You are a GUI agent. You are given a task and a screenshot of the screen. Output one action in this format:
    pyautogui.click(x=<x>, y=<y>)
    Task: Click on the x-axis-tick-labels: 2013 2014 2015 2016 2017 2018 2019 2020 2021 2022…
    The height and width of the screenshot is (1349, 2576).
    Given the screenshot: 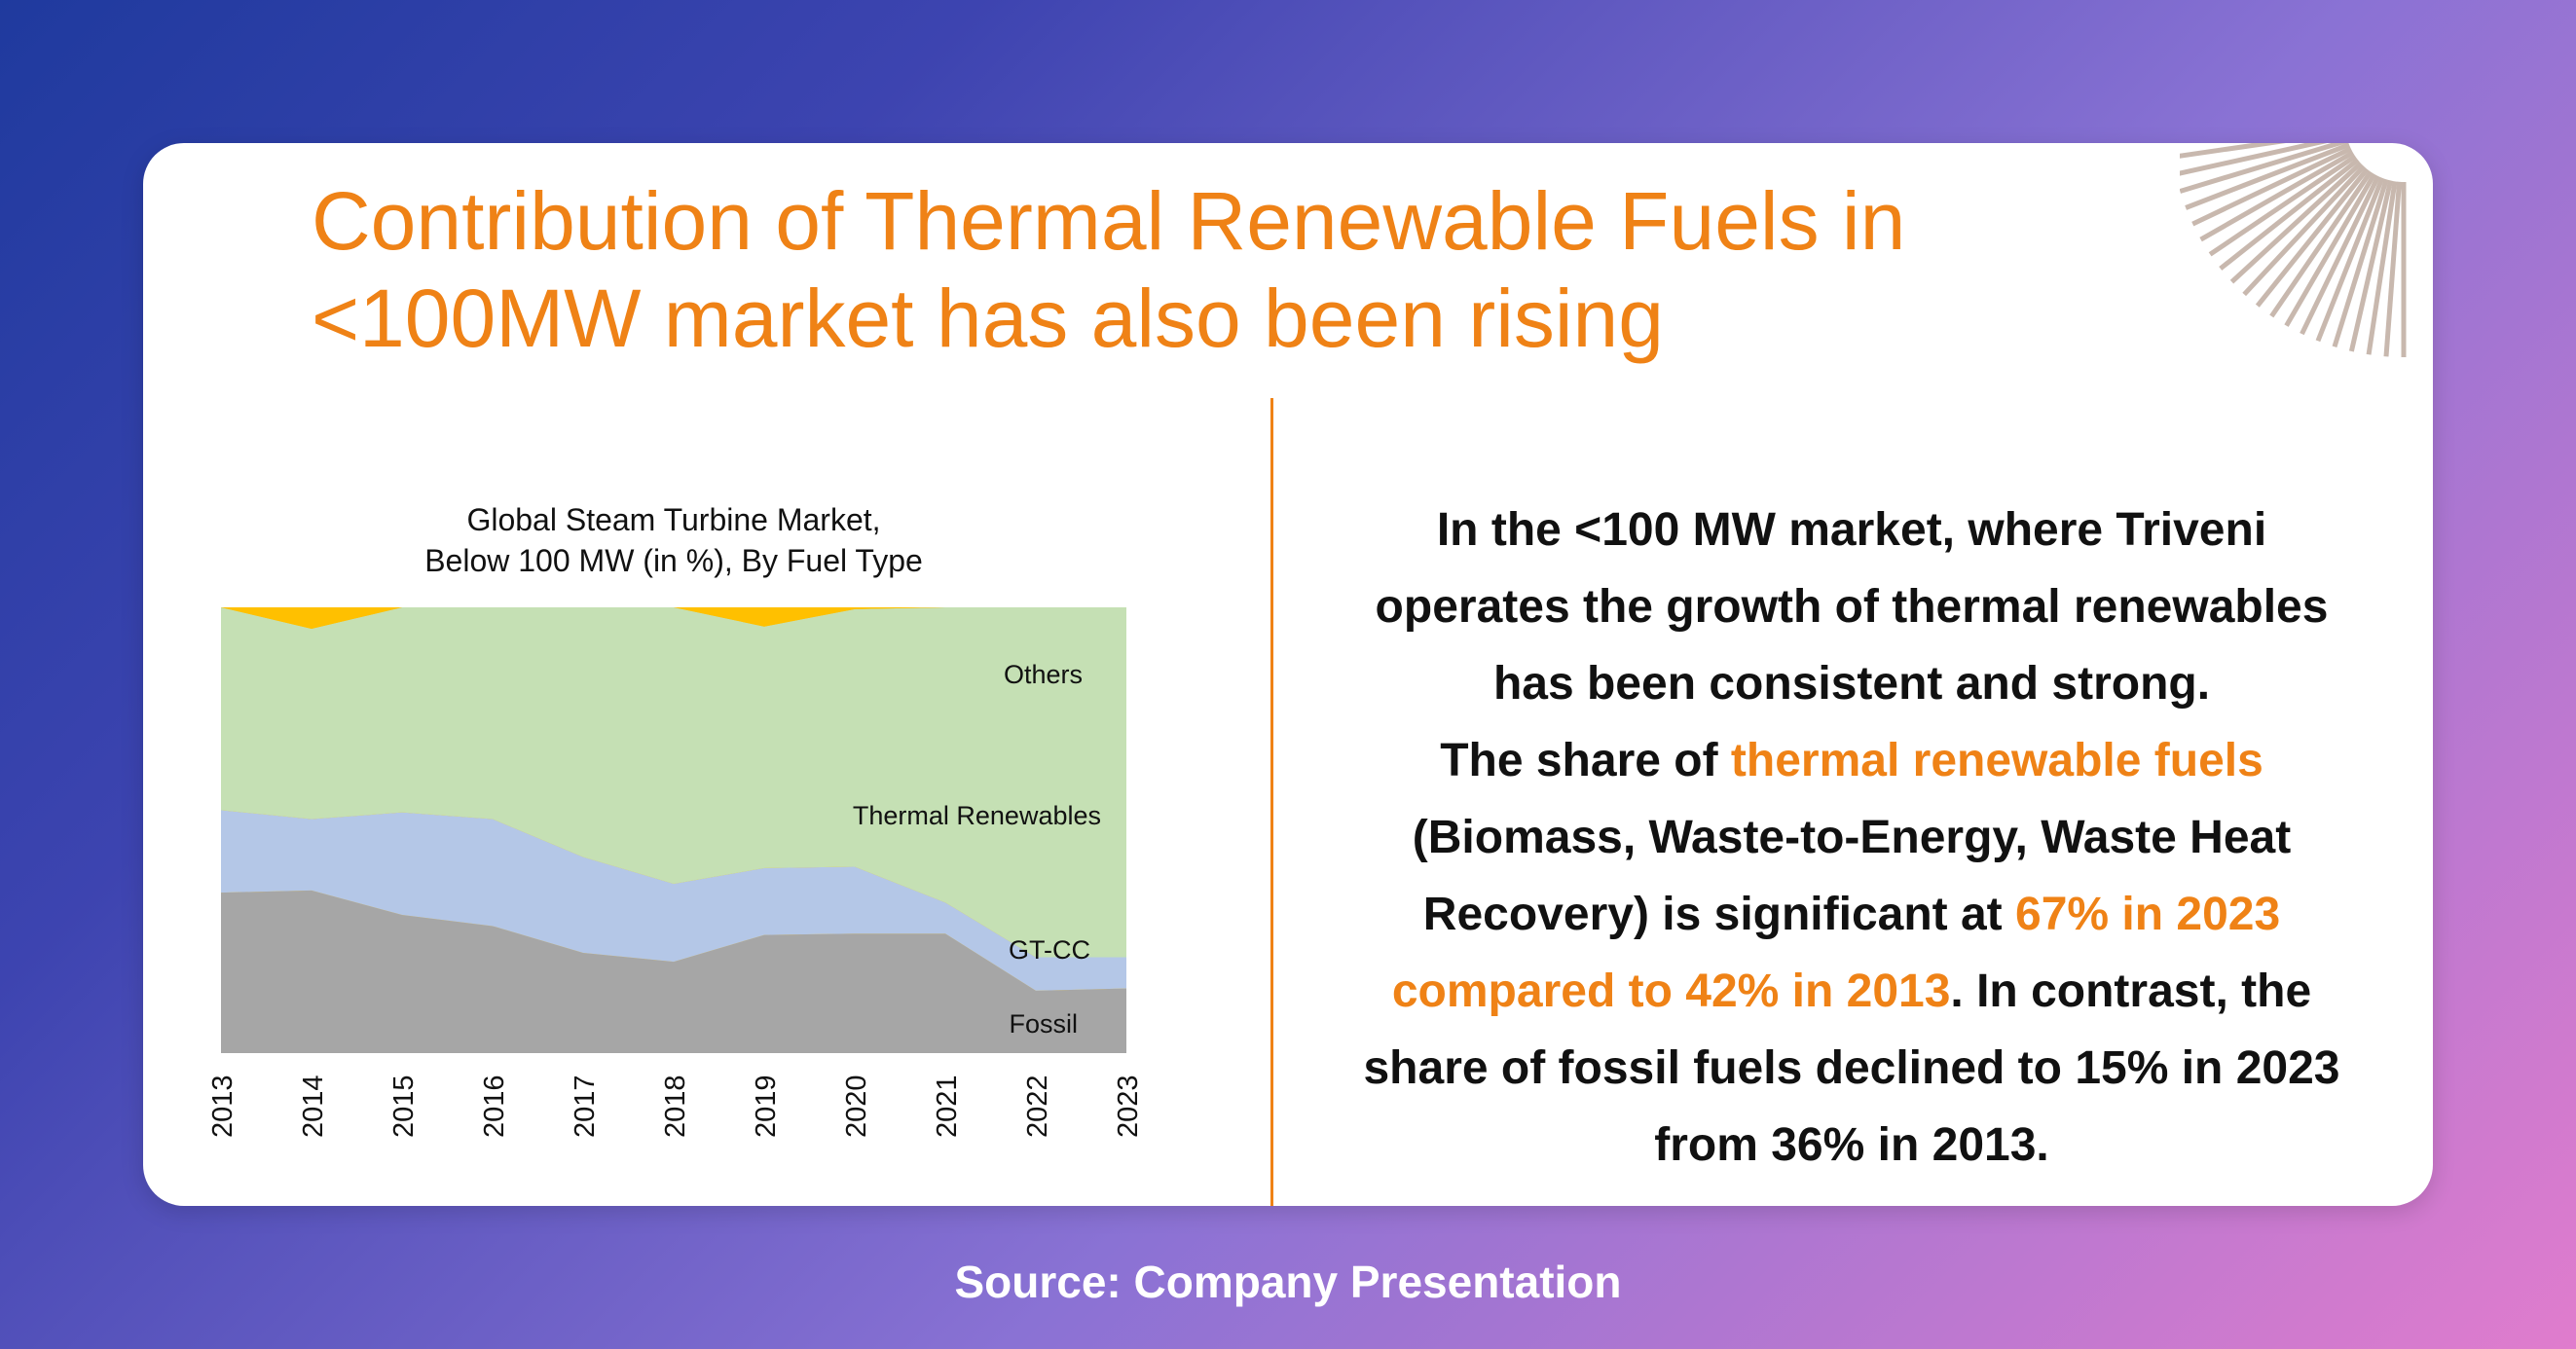 What is the action you would take?
    pyautogui.click(x=675, y=1106)
    